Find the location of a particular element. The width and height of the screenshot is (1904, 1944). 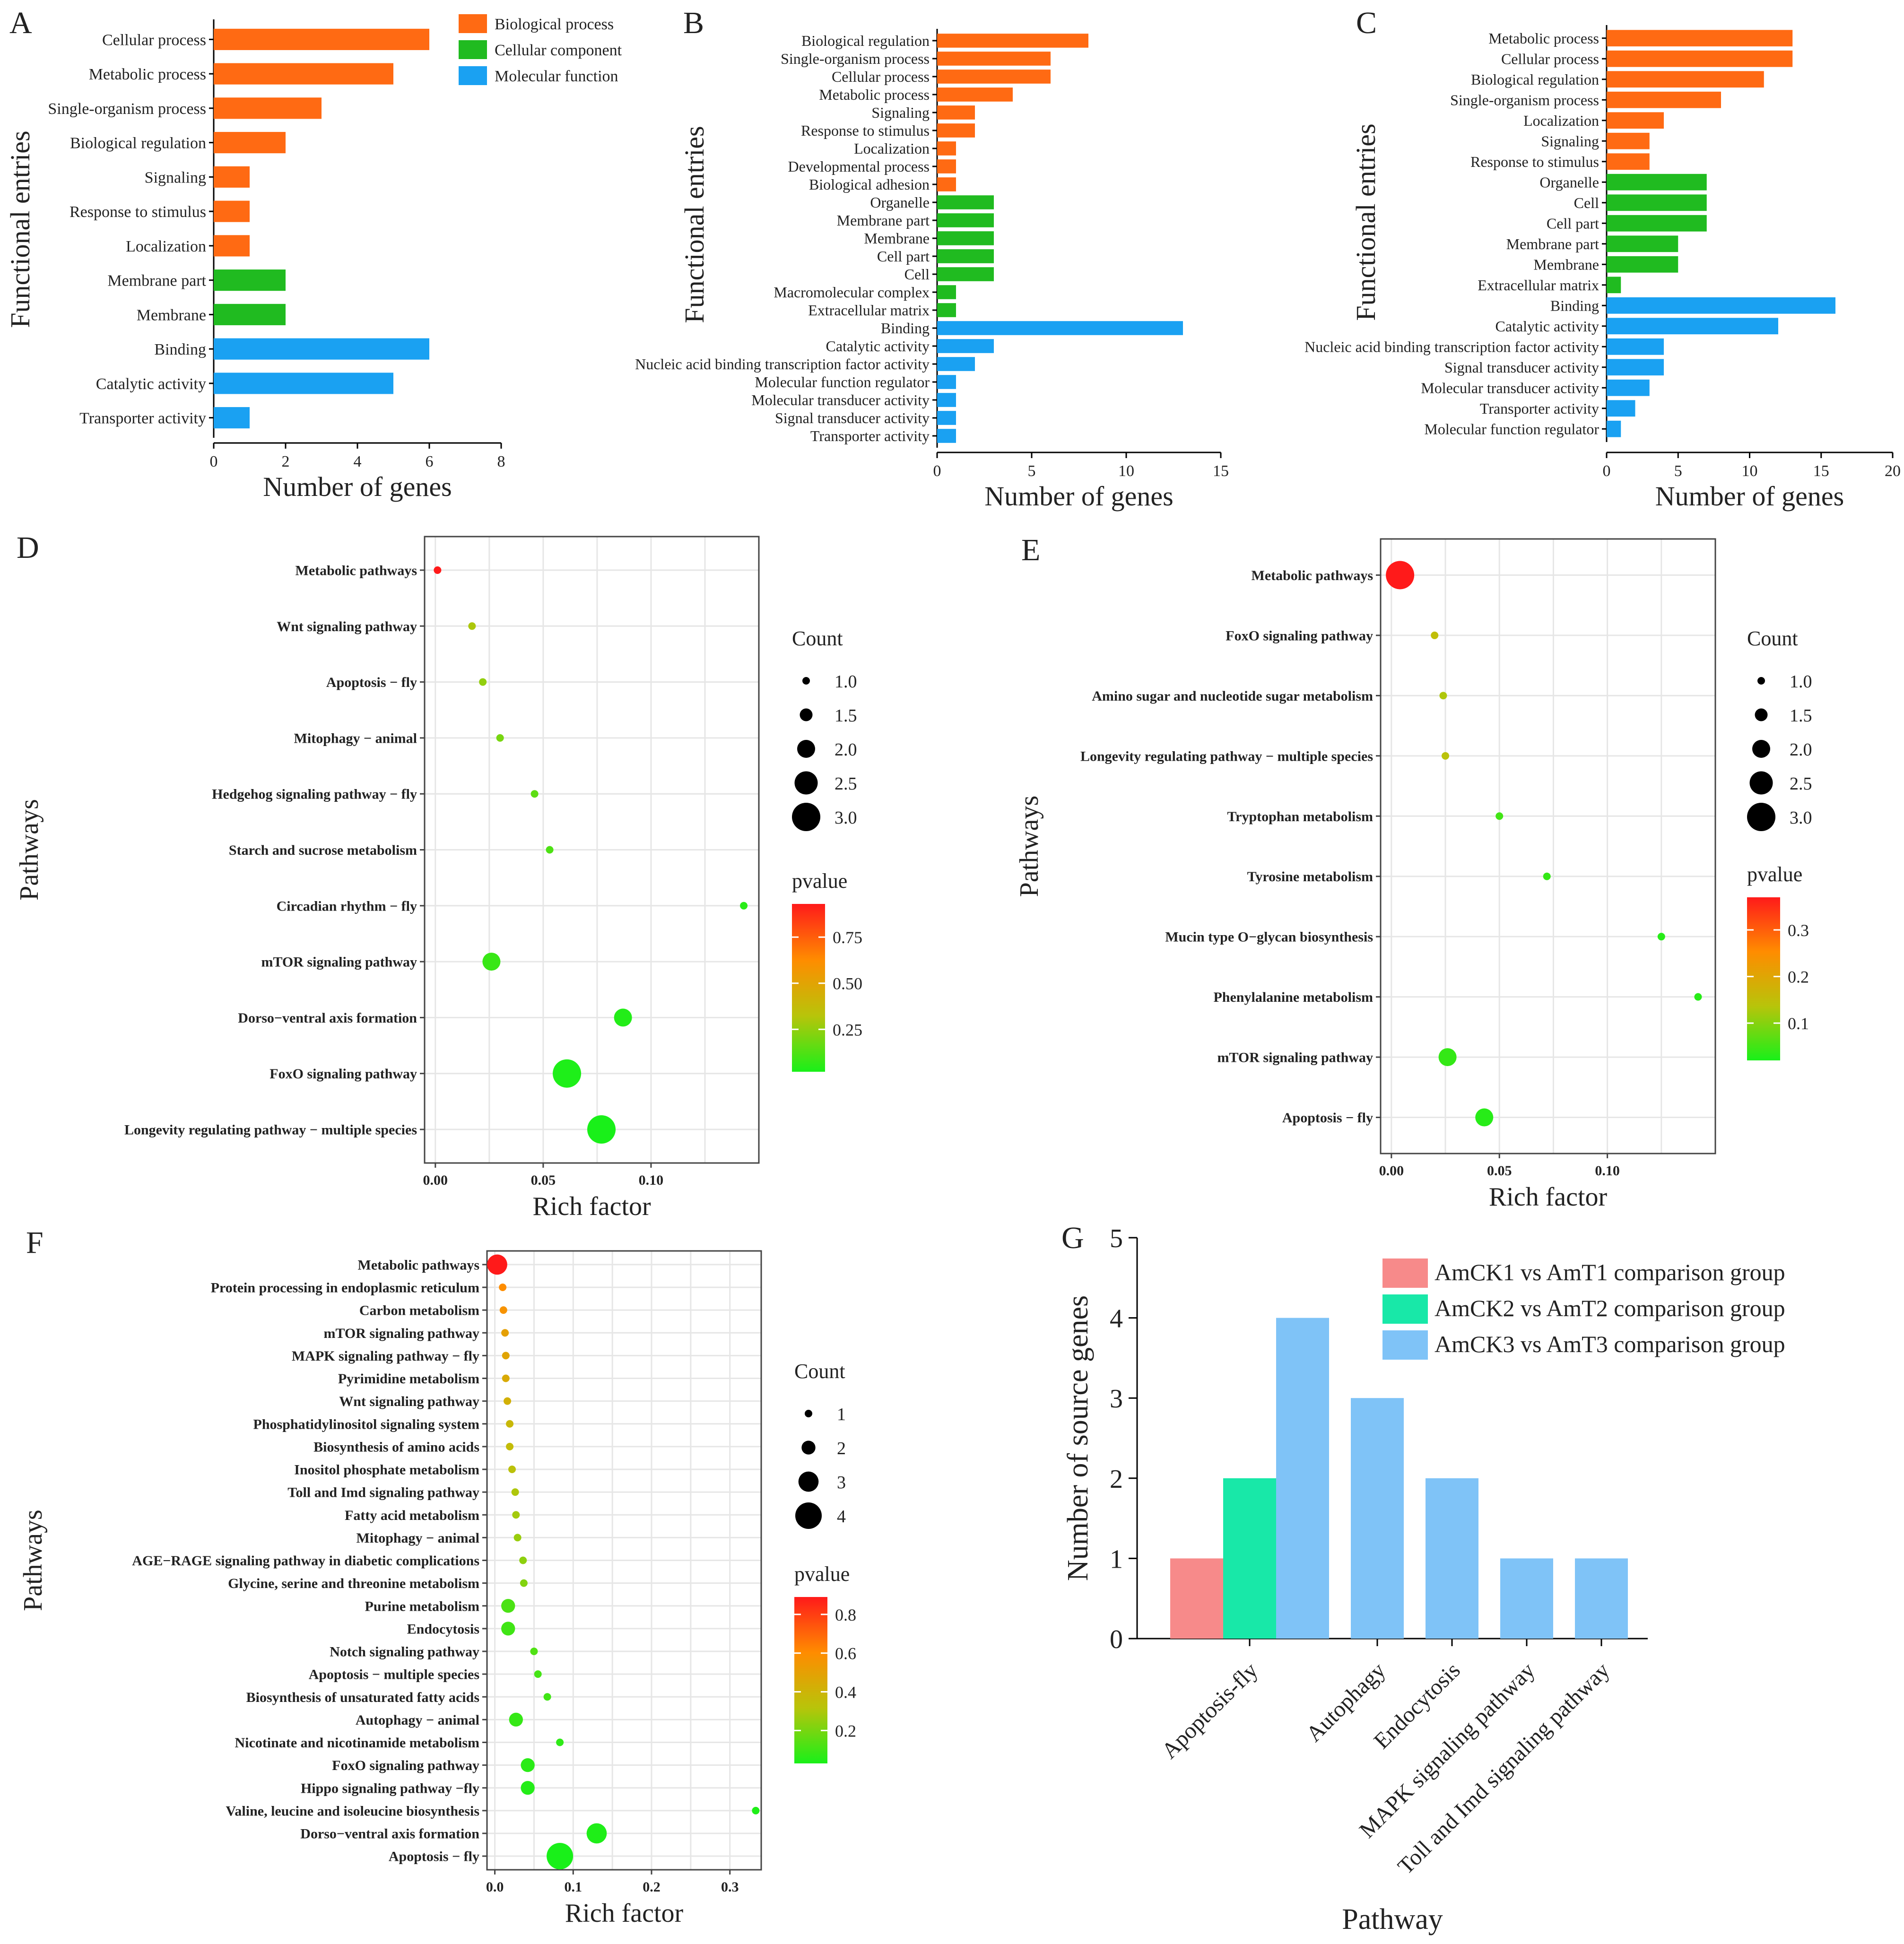

count-legend-title: Count is located at coordinates (817, 638).